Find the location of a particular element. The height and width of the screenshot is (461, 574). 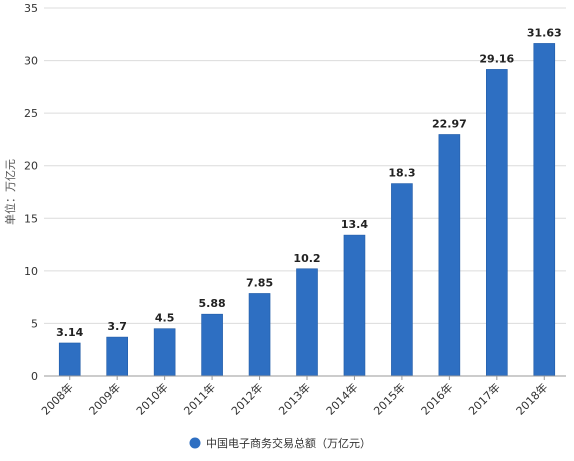

y-axis-ticks: 0 5 10 15 20 25 30 35 is located at coordinates (31, 192).